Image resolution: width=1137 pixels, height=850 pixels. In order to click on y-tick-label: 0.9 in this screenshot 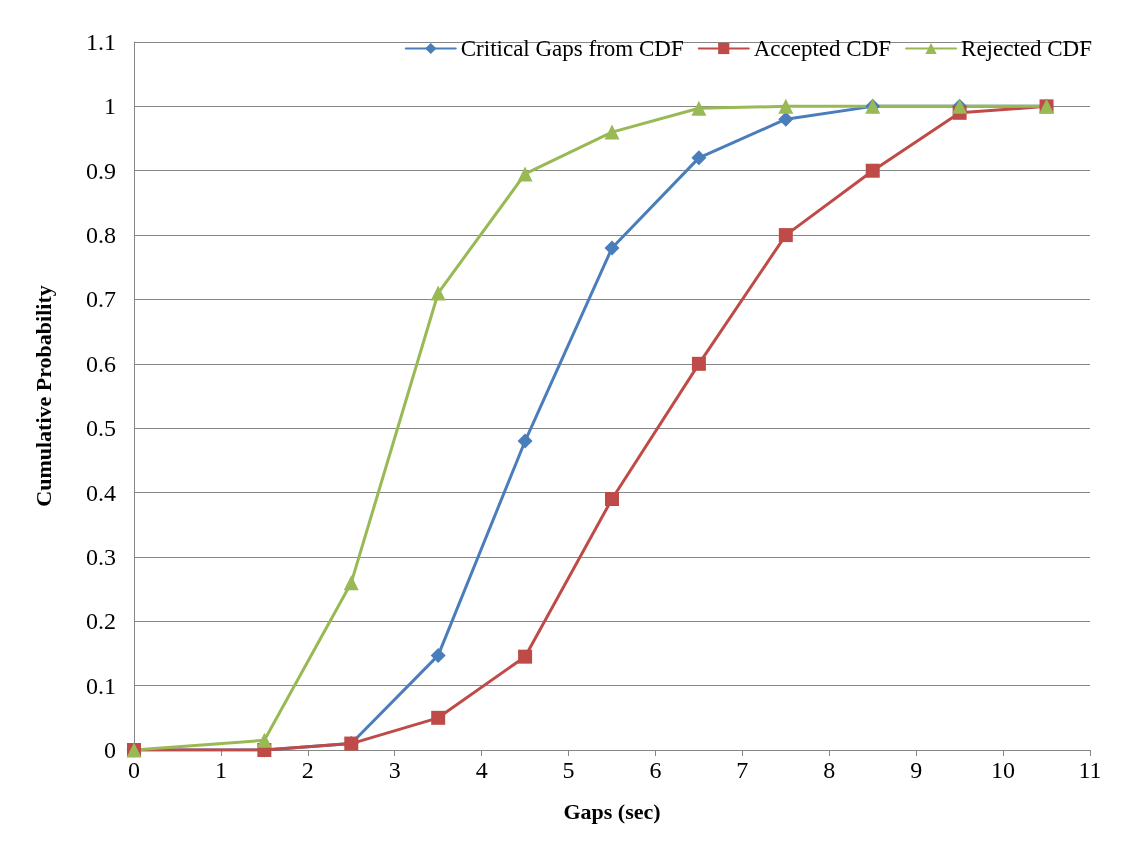, I will do `click(101, 170)`.